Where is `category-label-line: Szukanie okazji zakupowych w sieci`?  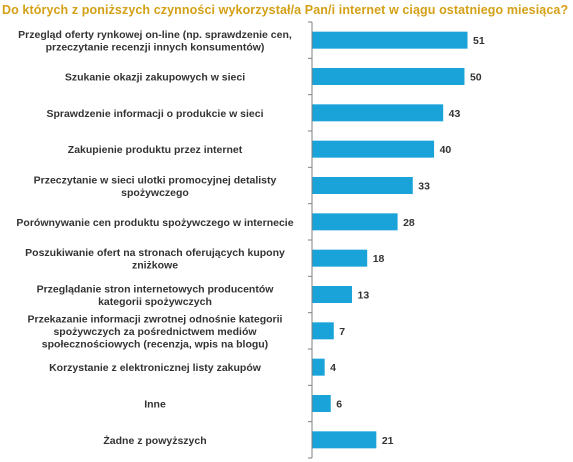
category-label-line: Szukanie okazji zakupowych w sieci is located at coordinates (155, 78).